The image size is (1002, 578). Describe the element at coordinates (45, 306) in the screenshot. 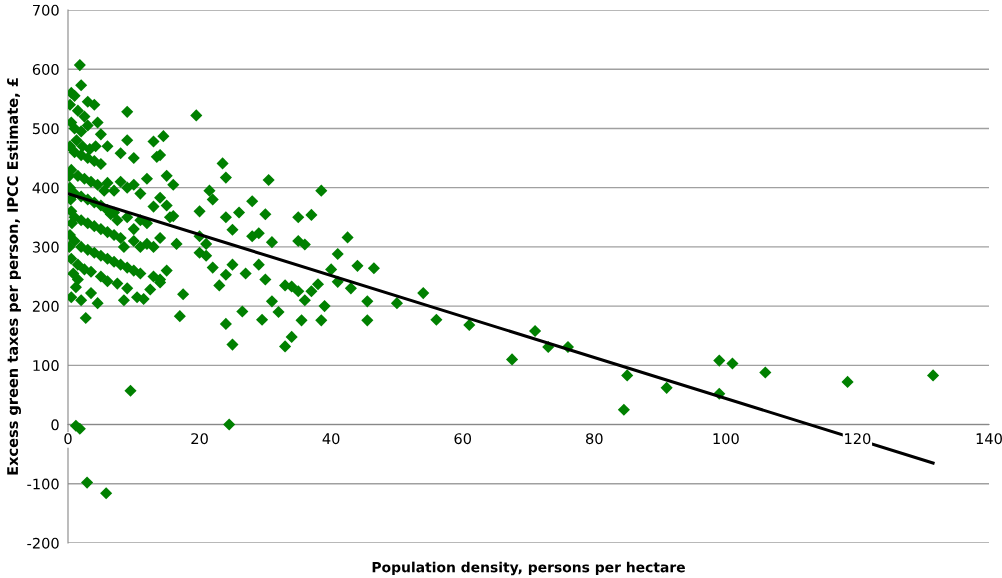

I see `y-tick-label: 200` at that location.